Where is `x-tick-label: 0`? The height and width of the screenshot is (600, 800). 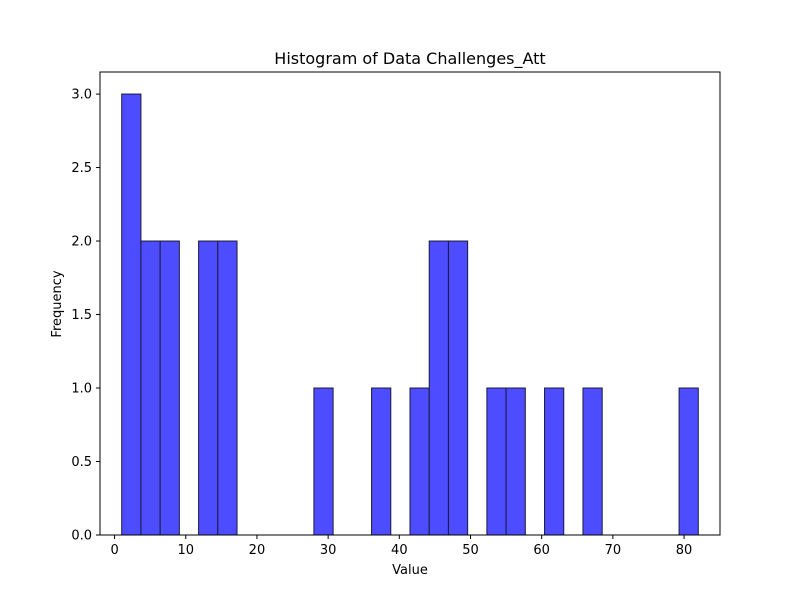
x-tick-label: 0 is located at coordinates (114, 550).